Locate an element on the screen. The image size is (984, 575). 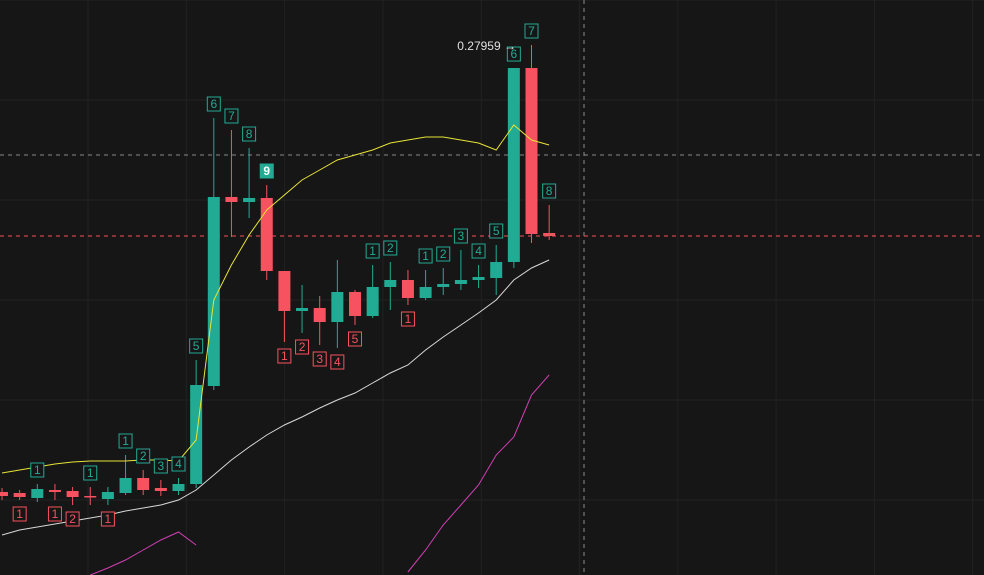
setup-label: 9 is located at coordinates (266, 171).